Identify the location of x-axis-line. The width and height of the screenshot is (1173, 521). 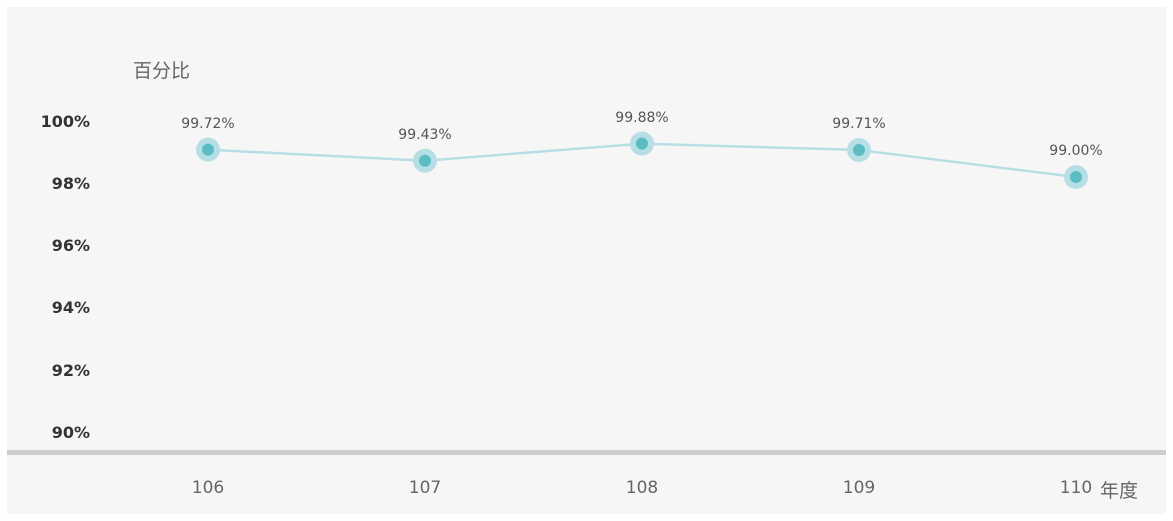
(586, 452).